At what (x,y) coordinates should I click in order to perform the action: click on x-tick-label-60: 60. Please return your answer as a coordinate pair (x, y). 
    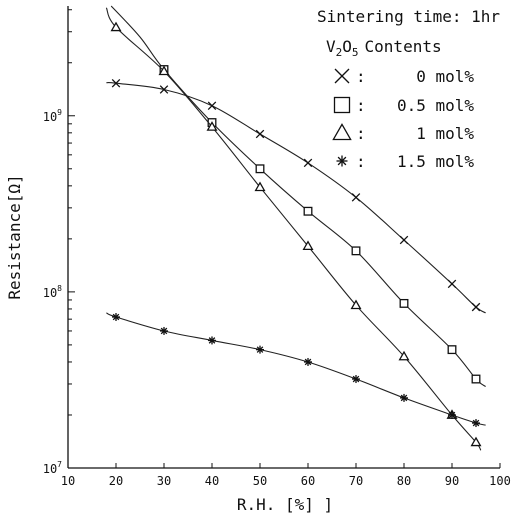
    Looking at the image, I should click on (308, 481).